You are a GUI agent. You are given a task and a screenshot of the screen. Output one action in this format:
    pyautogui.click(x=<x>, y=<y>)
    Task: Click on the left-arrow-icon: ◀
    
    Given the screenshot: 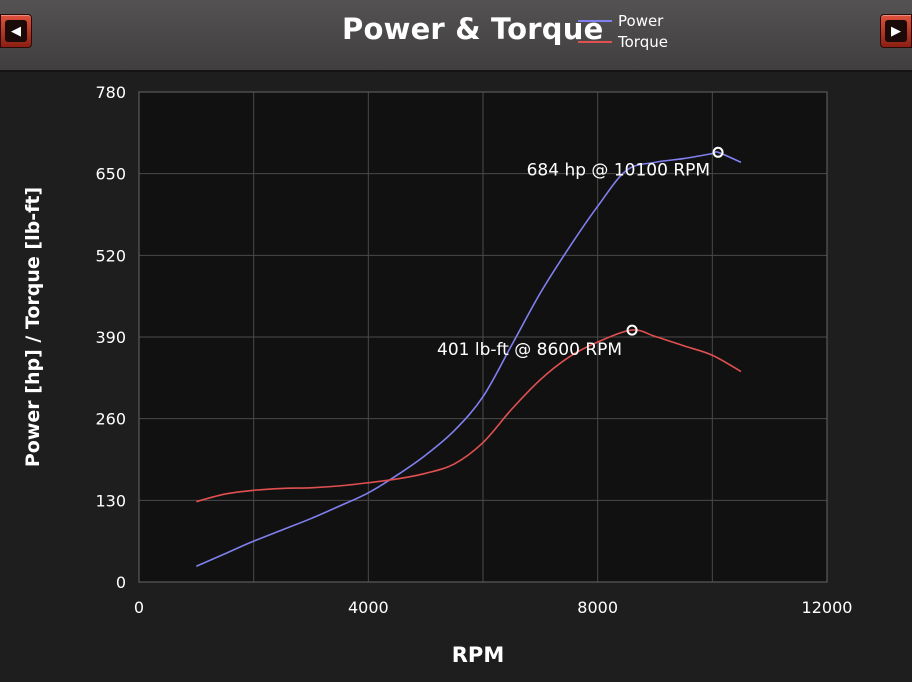 What is the action you would take?
    pyautogui.click(x=16, y=31)
    